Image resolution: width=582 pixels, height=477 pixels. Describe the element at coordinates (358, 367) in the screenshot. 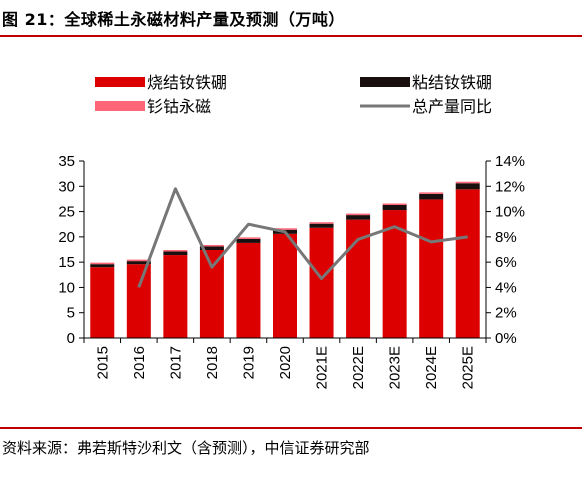

I see `x-tick-label: 2022E` at that location.